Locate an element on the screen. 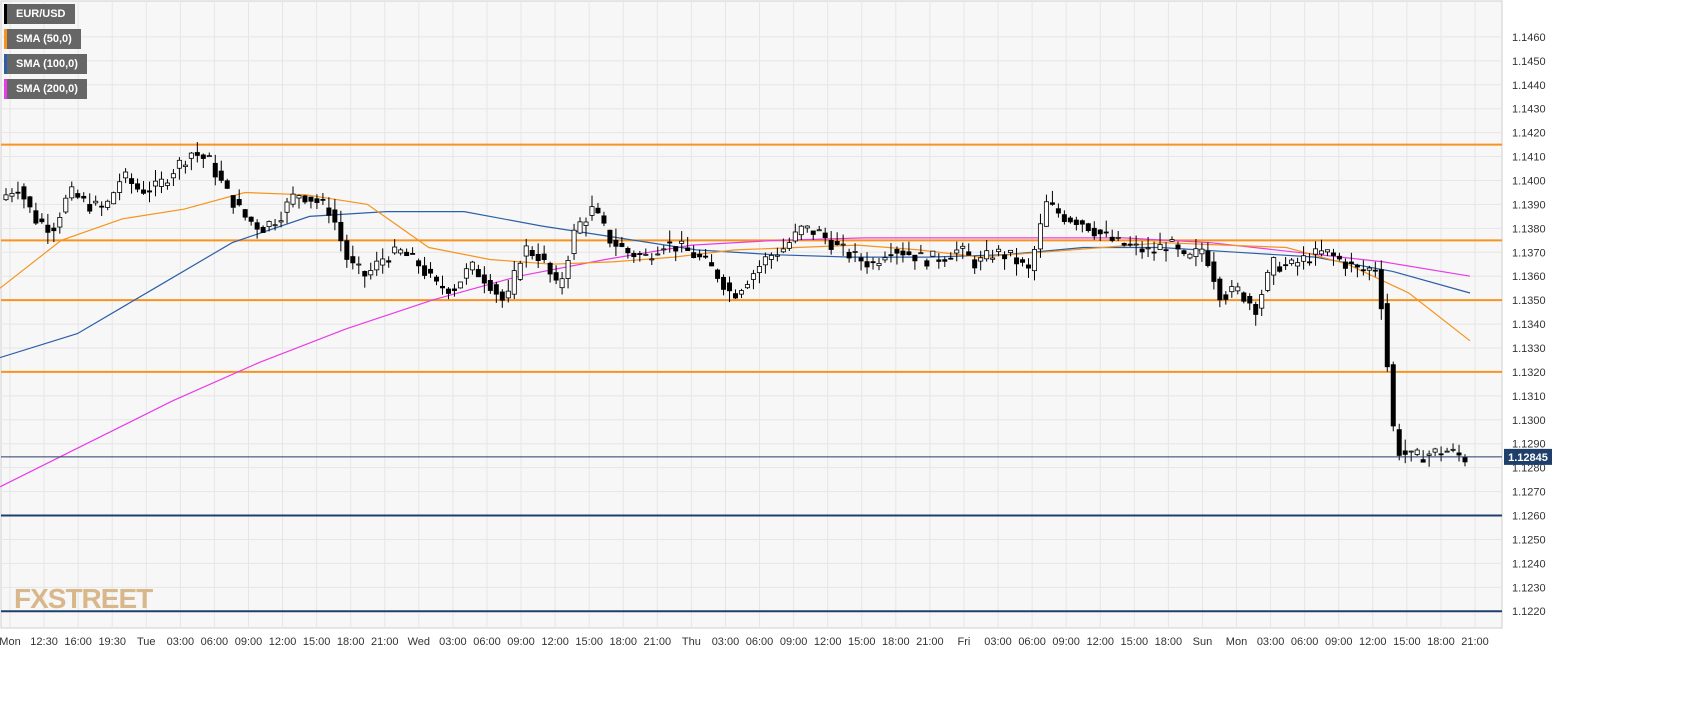 This screenshot has height=712, width=1707. y-tick-label: 1.1260 is located at coordinates (1529, 517).